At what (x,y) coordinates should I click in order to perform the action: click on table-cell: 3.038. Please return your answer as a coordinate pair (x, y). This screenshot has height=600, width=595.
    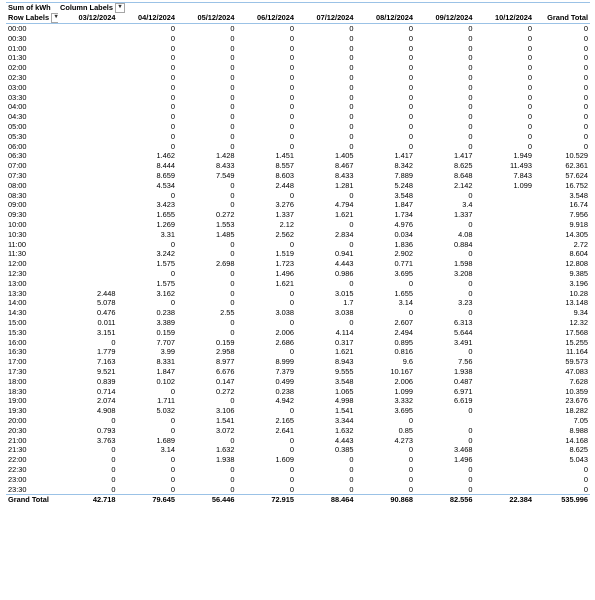
    Looking at the image, I should click on (344, 313).